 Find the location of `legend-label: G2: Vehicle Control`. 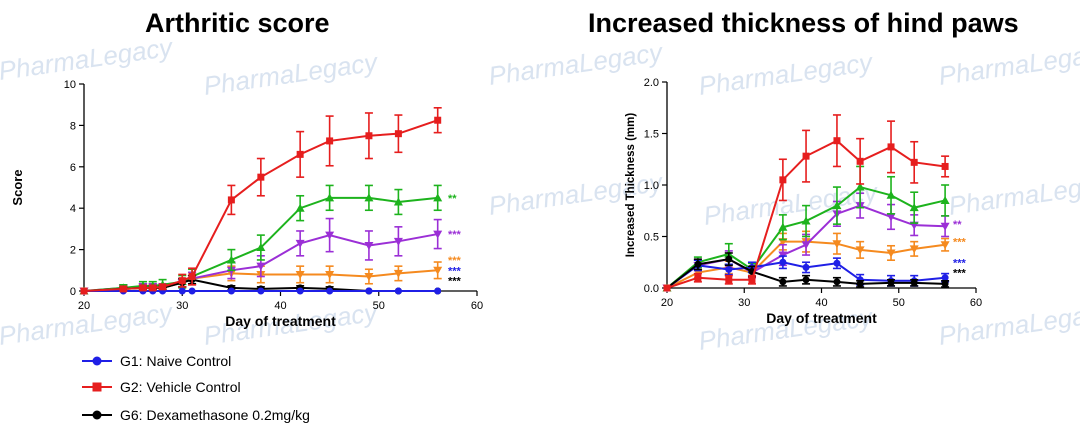

legend-label: G2: Vehicle Control is located at coordinates (180, 387).